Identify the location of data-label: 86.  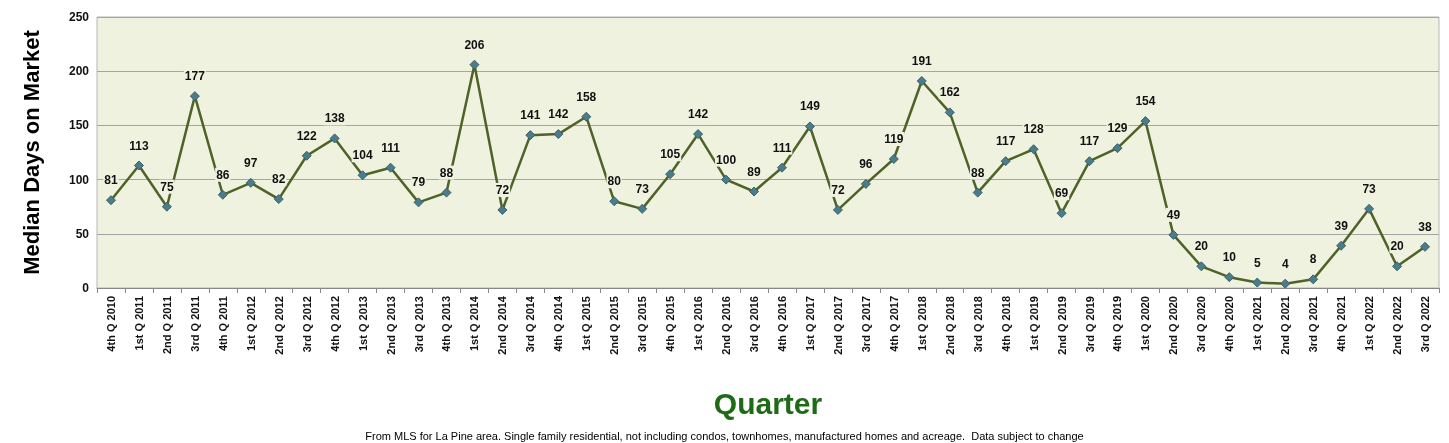
(223, 174).